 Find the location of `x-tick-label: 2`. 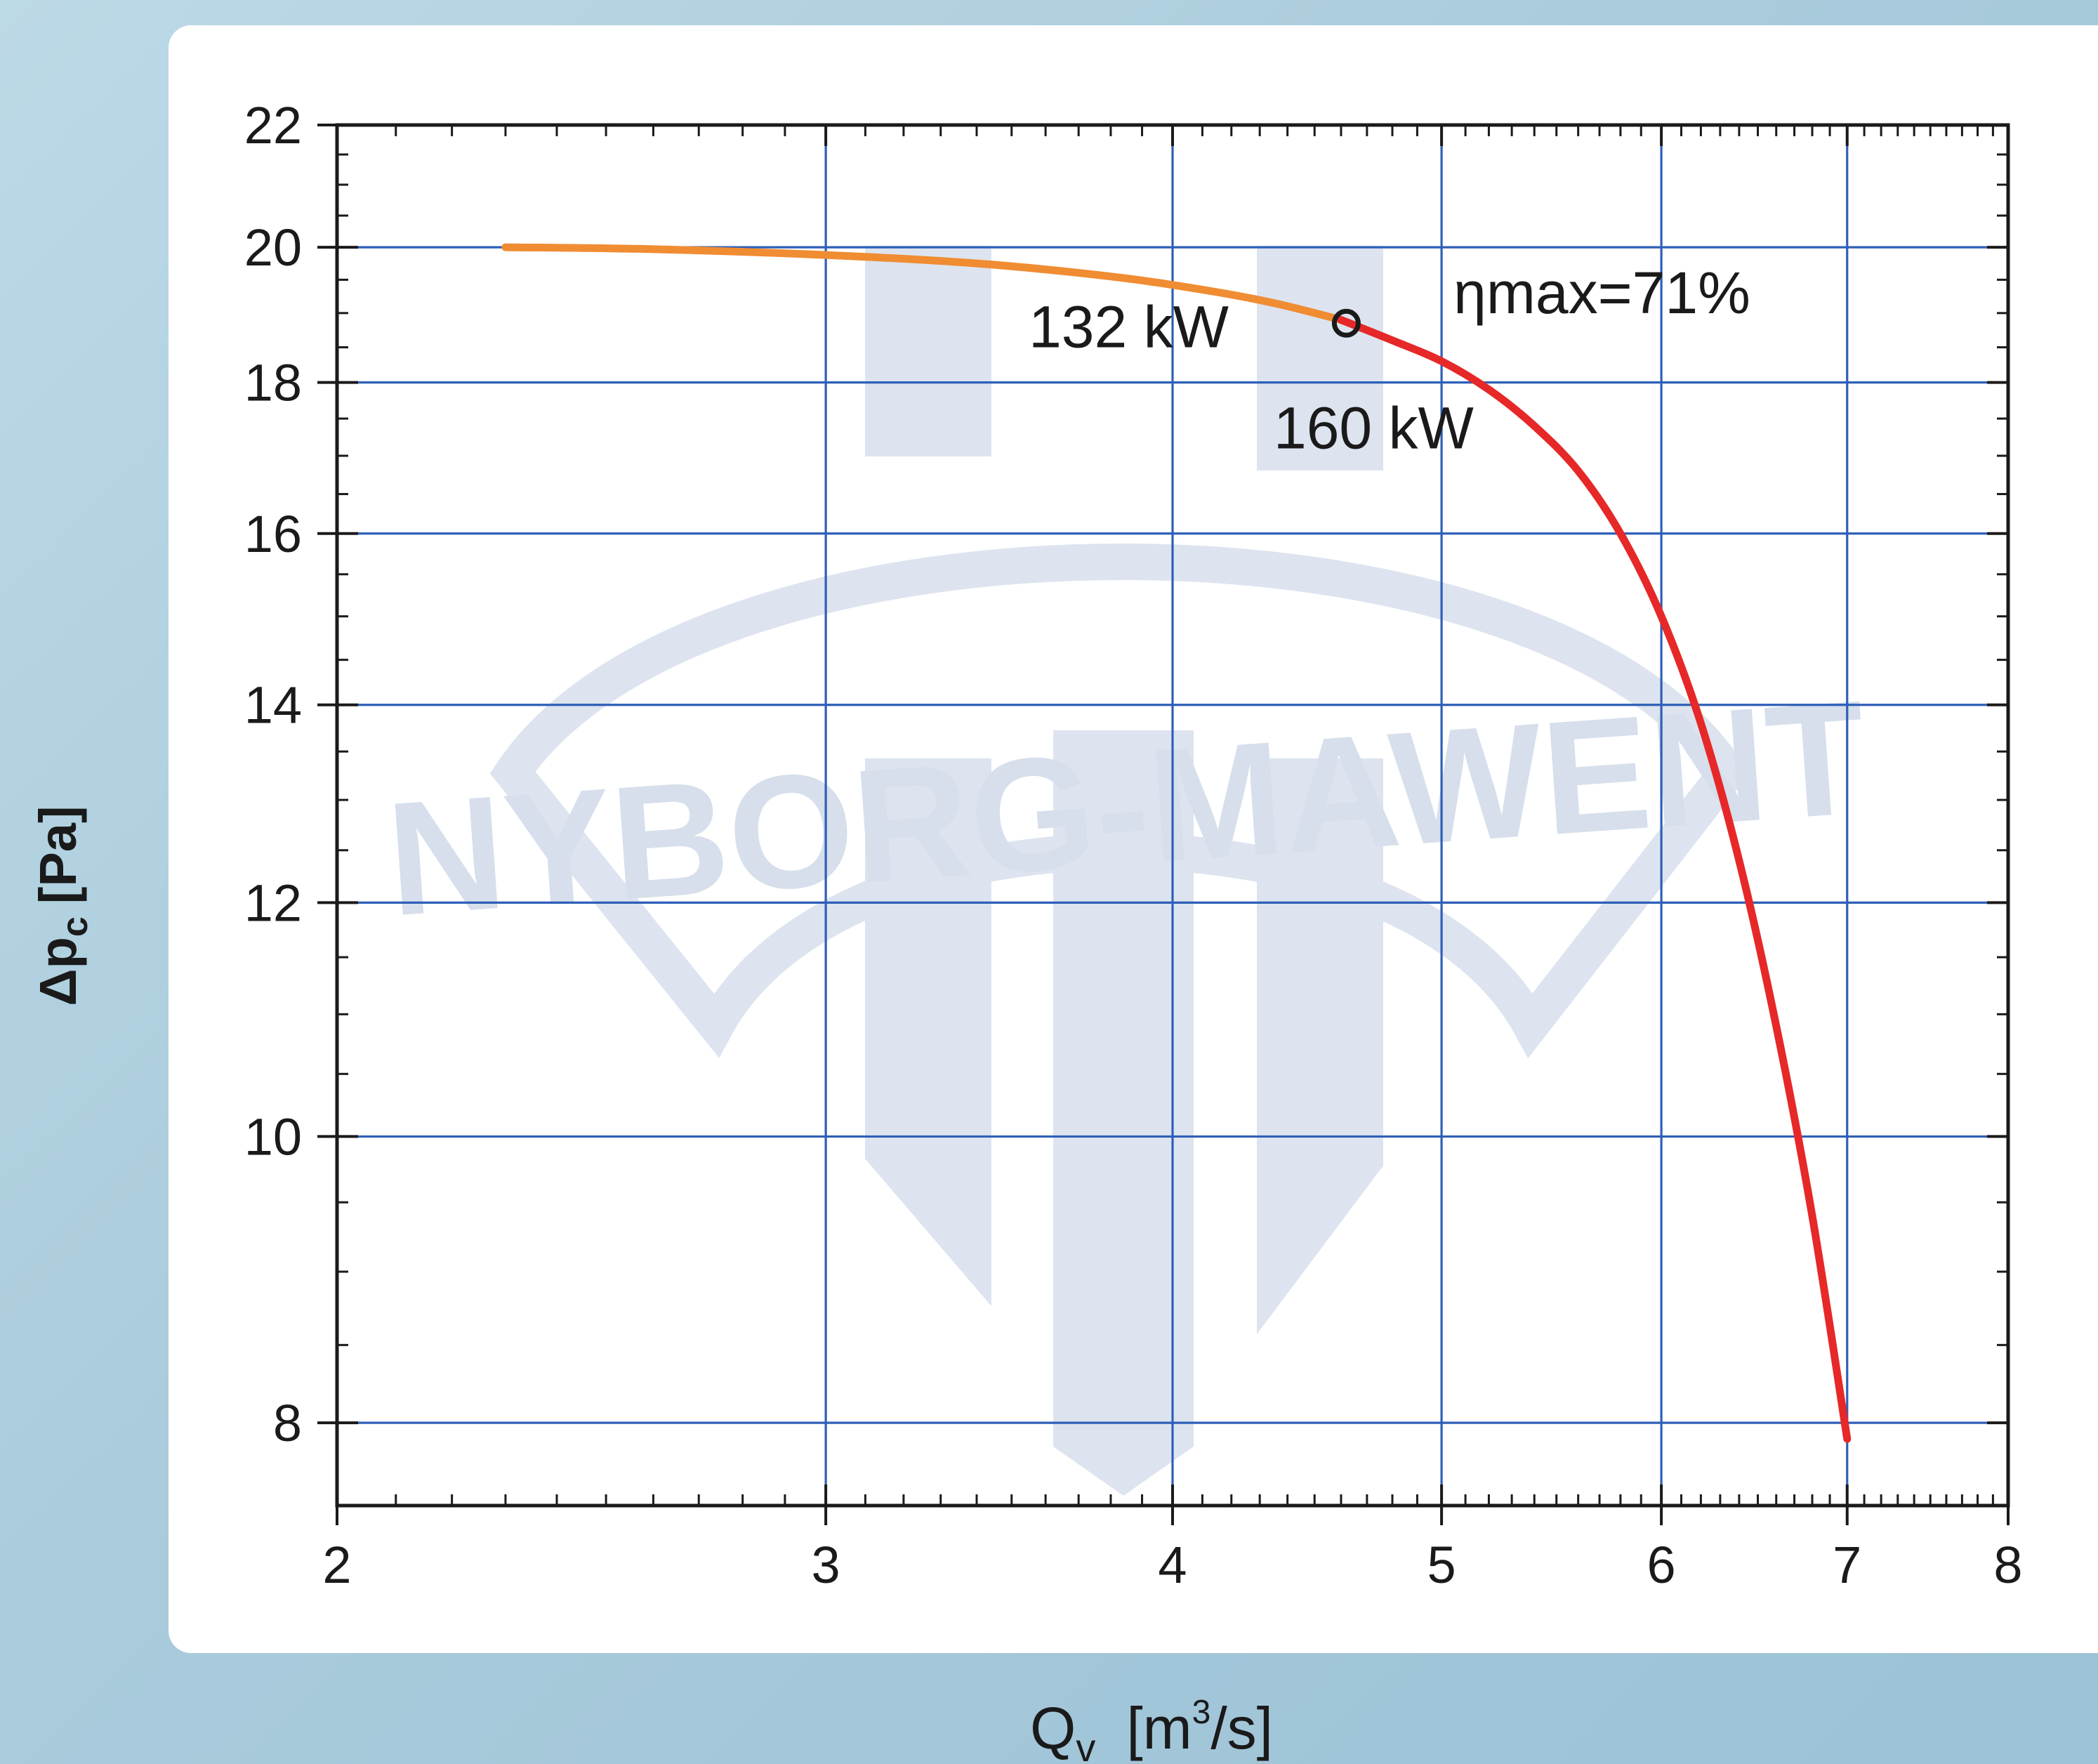

x-tick-label: 2 is located at coordinates (336, 1565).